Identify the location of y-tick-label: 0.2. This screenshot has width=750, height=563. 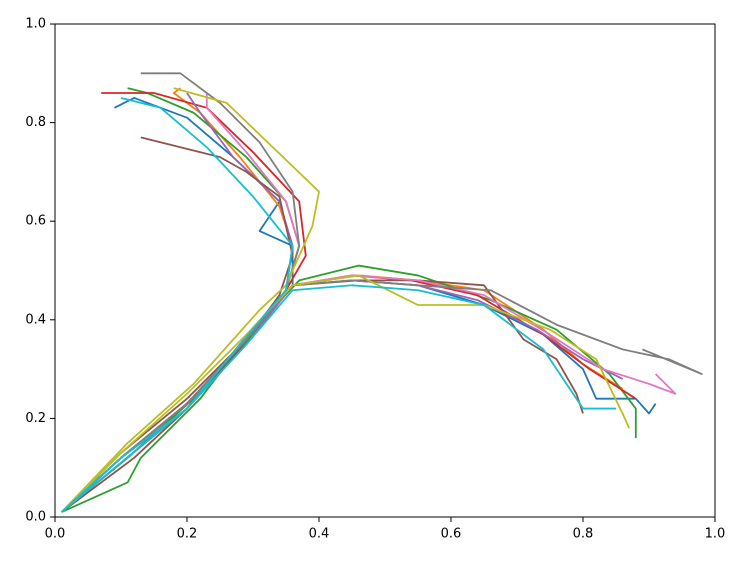
(35, 418).